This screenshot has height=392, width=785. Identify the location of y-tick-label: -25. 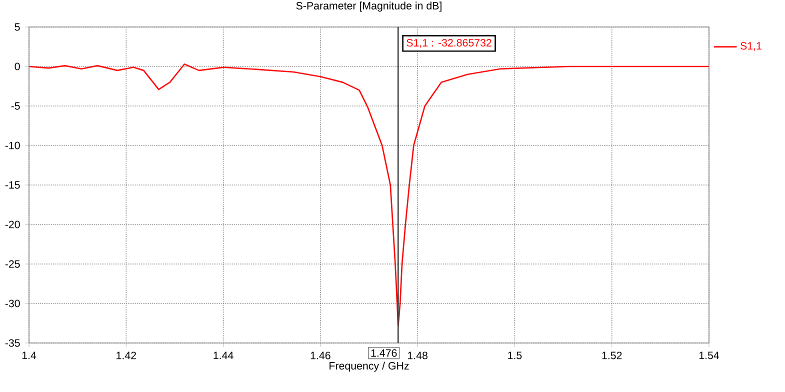
(12, 264).